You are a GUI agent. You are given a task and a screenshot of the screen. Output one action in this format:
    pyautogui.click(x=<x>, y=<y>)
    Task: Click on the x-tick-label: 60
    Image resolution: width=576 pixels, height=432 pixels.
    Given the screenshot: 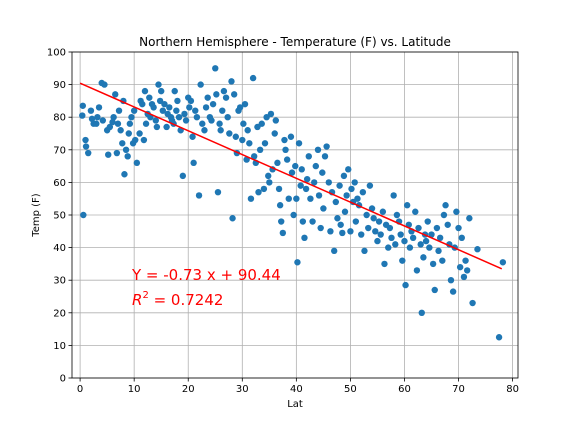 What is the action you would take?
    pyautogui.click(x=404, y=389)
    